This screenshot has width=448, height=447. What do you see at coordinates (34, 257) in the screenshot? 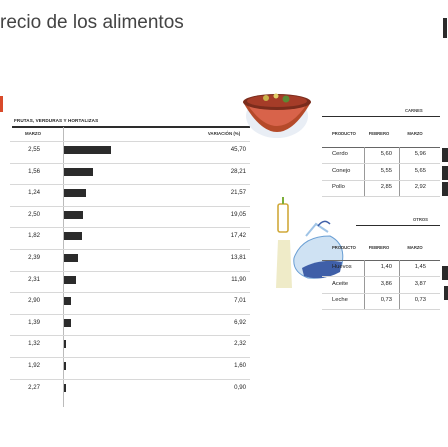
I see `marzo-value: 2,39` at bounding box center [34, 257].